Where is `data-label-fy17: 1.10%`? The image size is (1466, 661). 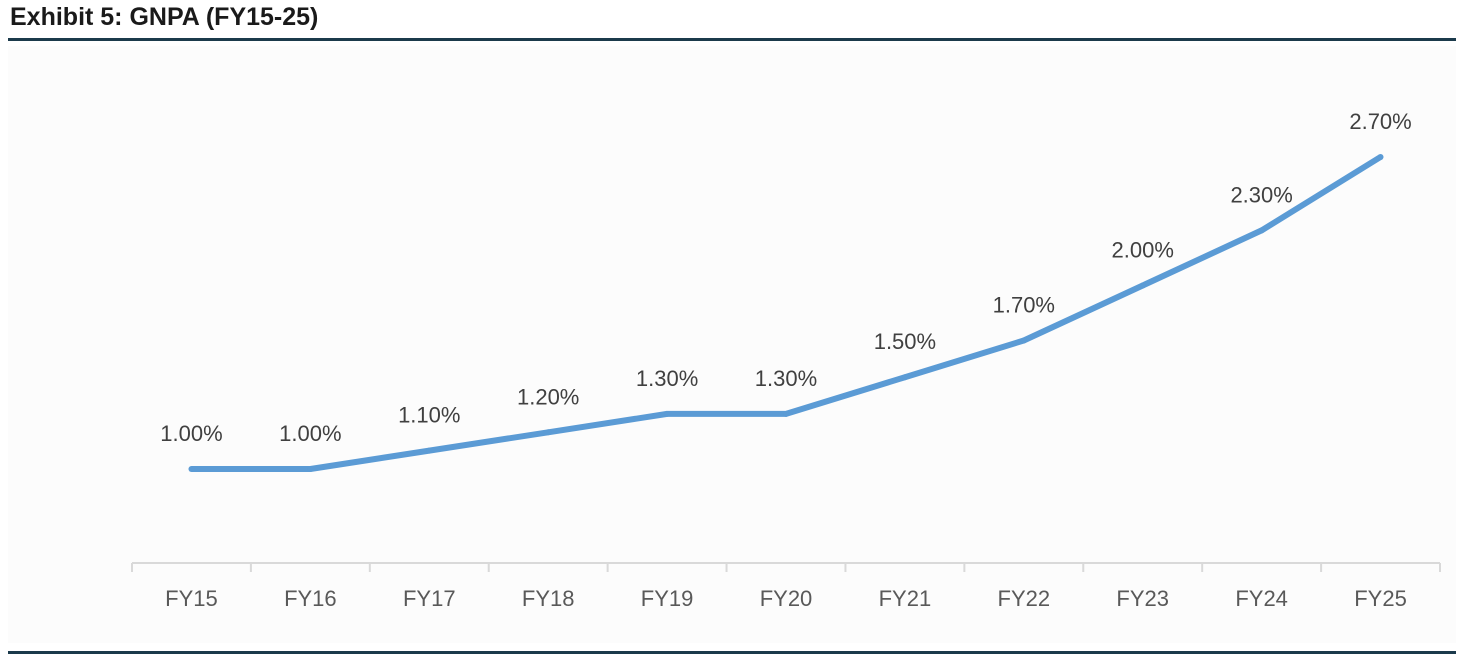
data-label-fy17: 1.10% is located at coordinates (429, 415).